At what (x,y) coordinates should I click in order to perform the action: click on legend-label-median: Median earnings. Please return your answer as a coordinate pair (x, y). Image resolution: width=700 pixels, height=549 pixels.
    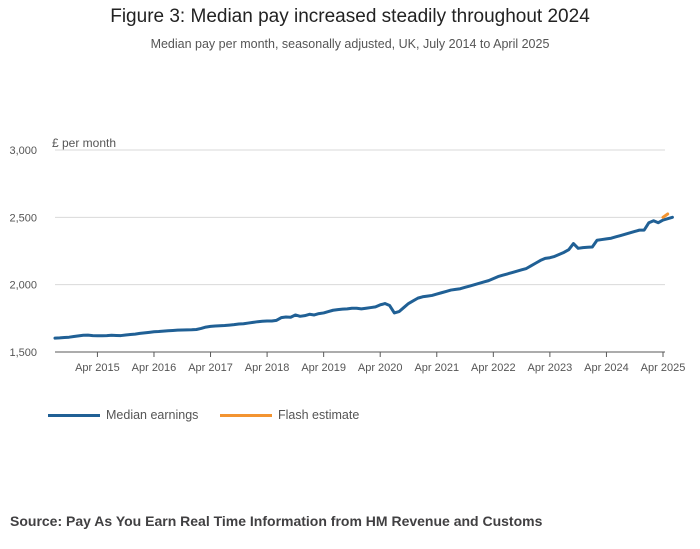
    Looking at the image, I should click on (152, 415).